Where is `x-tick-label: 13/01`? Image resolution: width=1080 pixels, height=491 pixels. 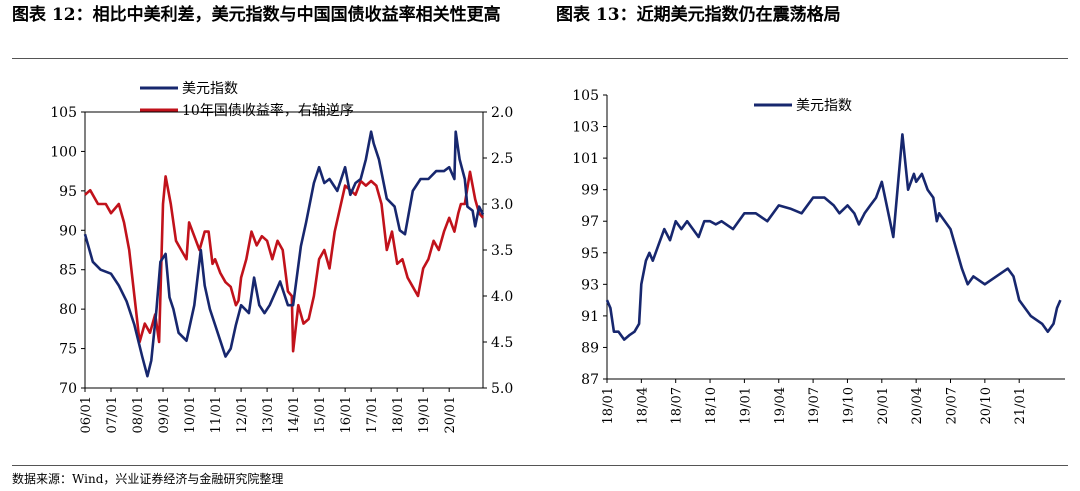
x-tick-label: 13/01 is located at coordinates (268, 414).